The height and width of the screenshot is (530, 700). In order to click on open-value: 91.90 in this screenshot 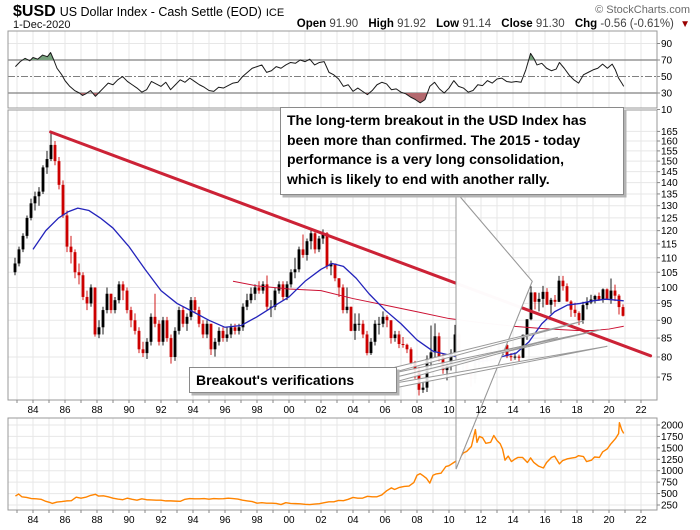, I will do `click(344, 24)`.